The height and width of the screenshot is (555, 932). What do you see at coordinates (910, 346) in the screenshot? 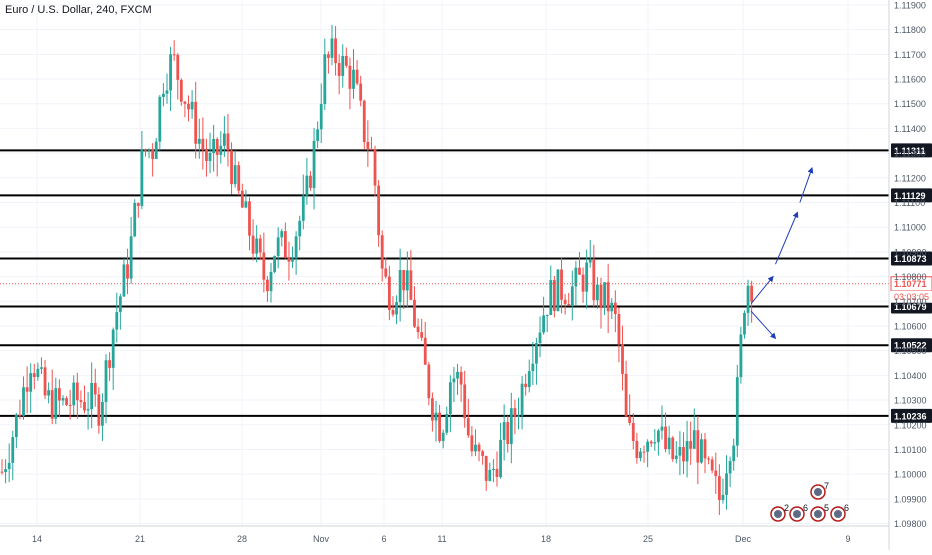
I see `level-label: 1.10522` at bounding box center [910, 346].